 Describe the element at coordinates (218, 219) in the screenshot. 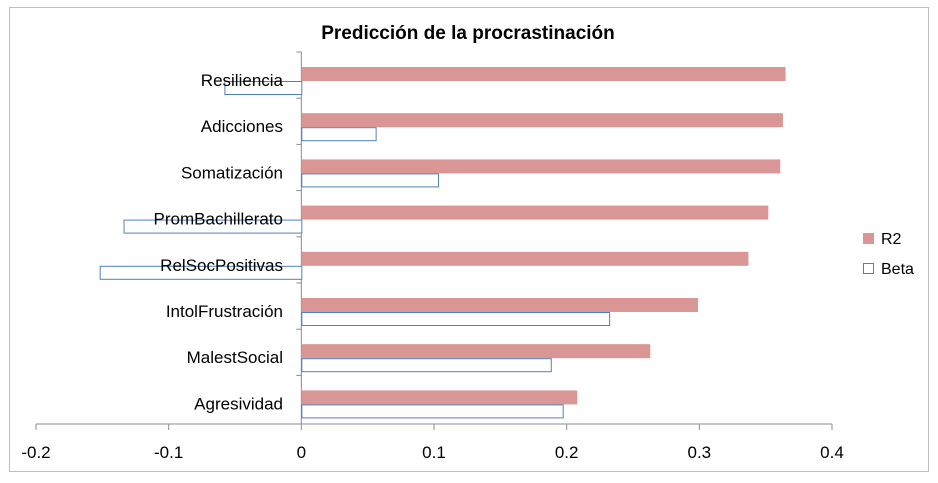

I see `category-label: PromBachillerato` at that location.